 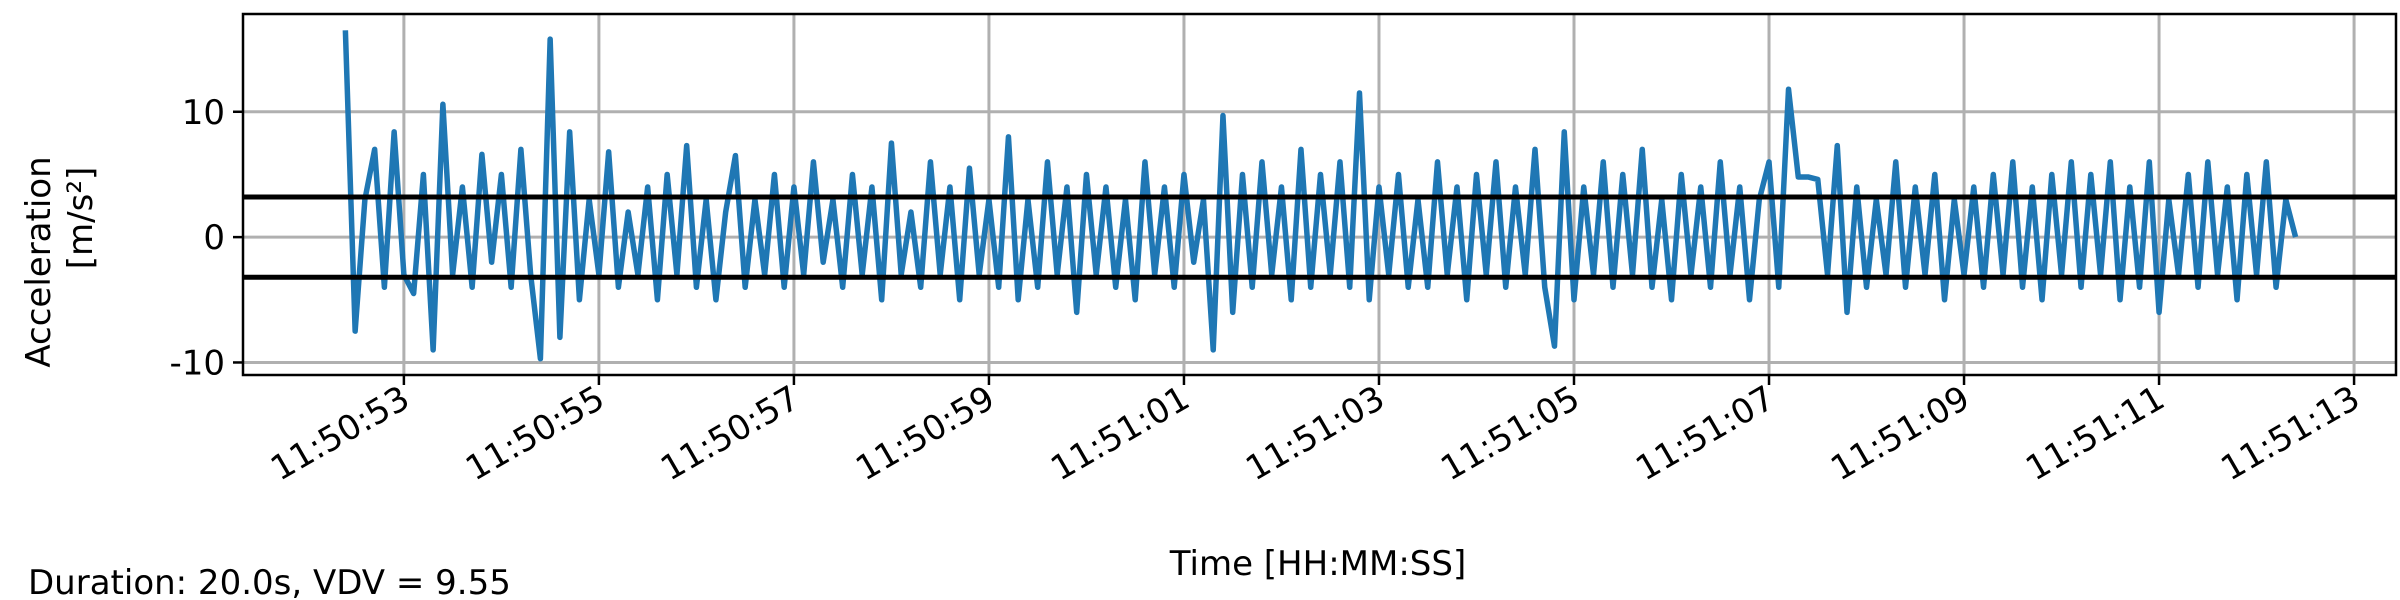 I want to click on x-tick-label: 11:50:59, so click(x=925, y=433).